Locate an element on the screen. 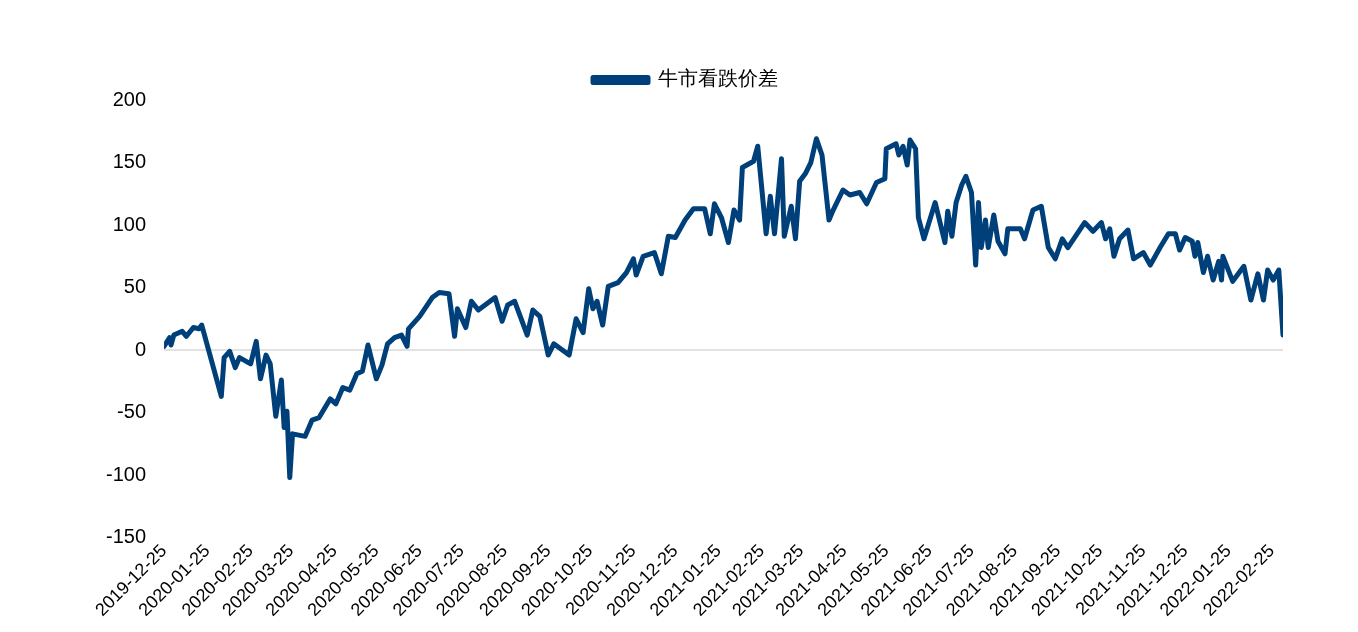  y-tick-label: -50 is located at coordinates (132, 411).